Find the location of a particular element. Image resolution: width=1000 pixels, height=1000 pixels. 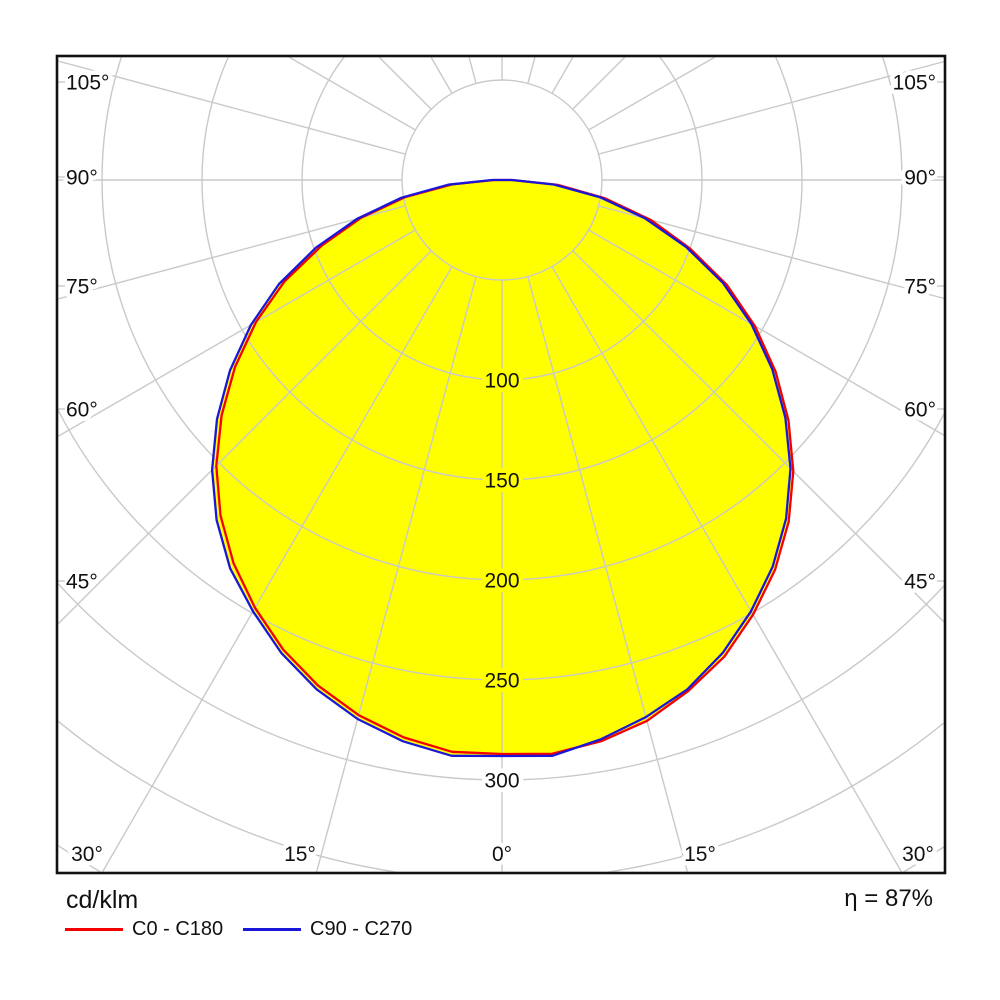

efficiency-label: η = 87% is located at coordinates (888, 898).